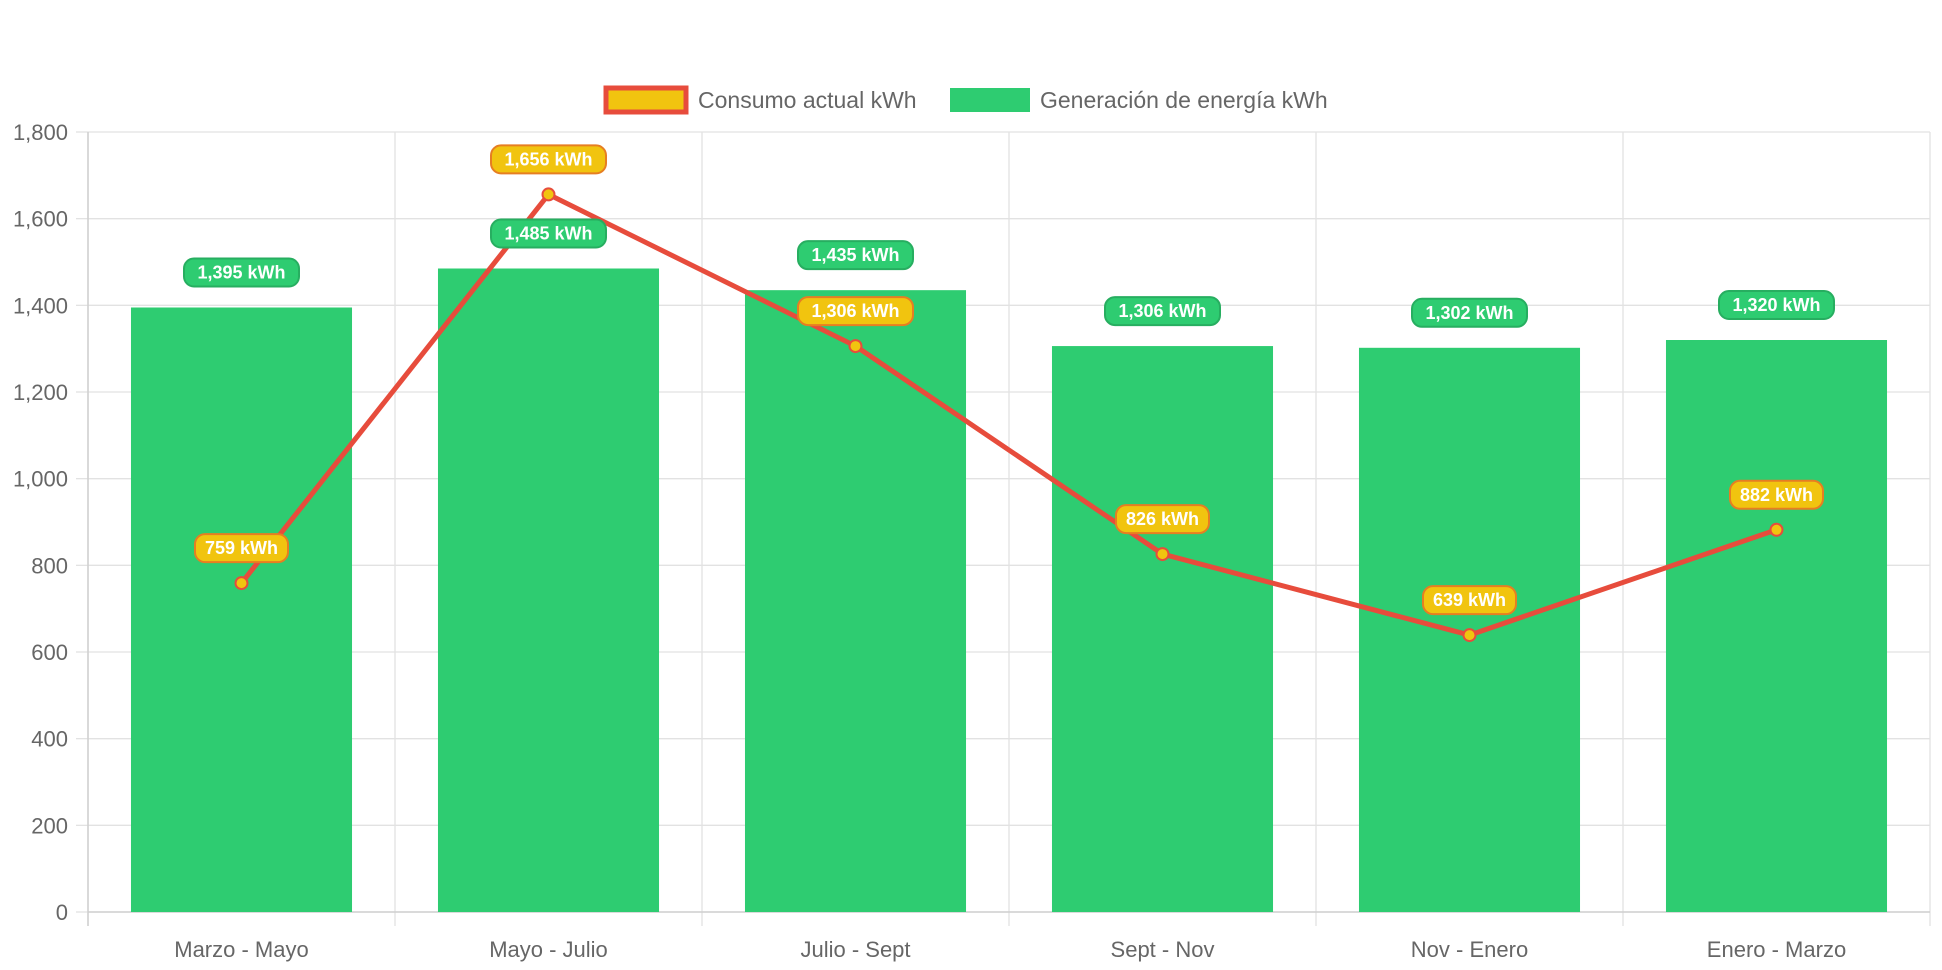 This screenshot has width=1942, height=970. What do you see at coordinates (40, 132) in the screenshot?
I see `y-tick-label: 1,800` at bounding box center [40, 132].